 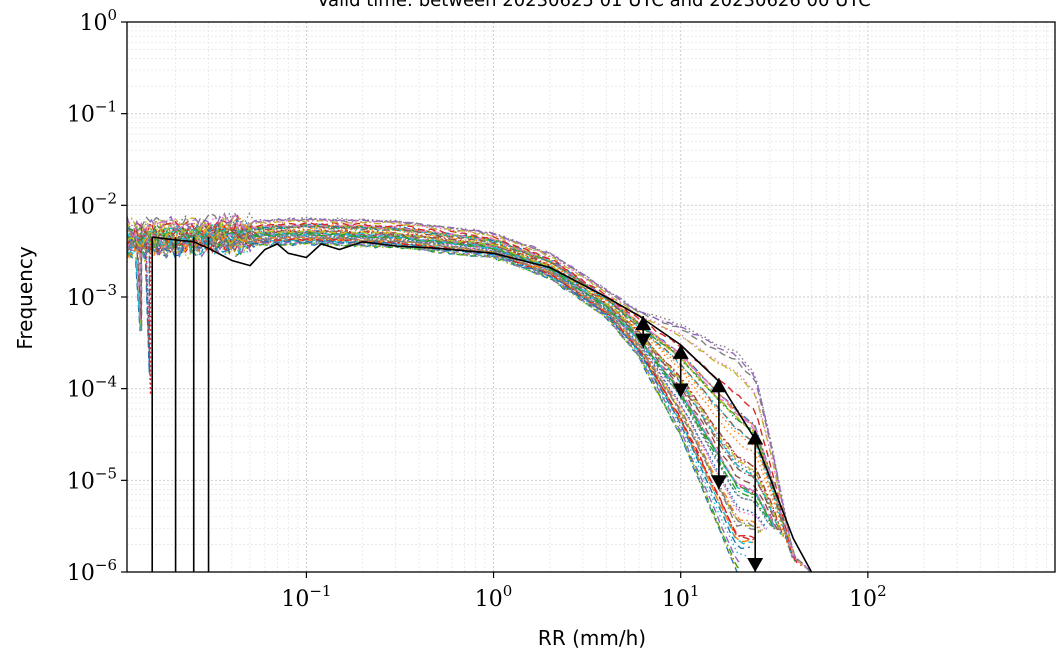 I want to click on x-tick-label: 10², so click(x=868, y=597).